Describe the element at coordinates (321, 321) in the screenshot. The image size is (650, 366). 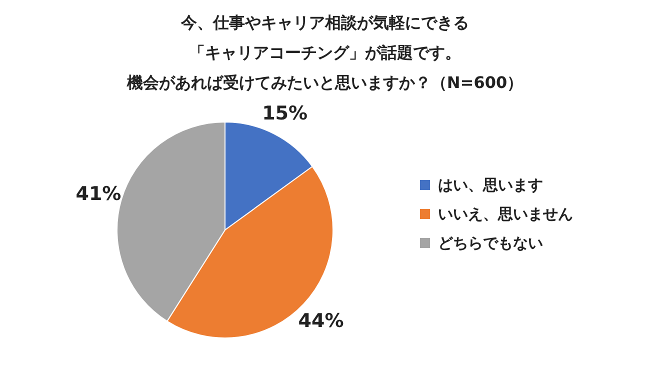
I see `data-label: 44%` at that location.